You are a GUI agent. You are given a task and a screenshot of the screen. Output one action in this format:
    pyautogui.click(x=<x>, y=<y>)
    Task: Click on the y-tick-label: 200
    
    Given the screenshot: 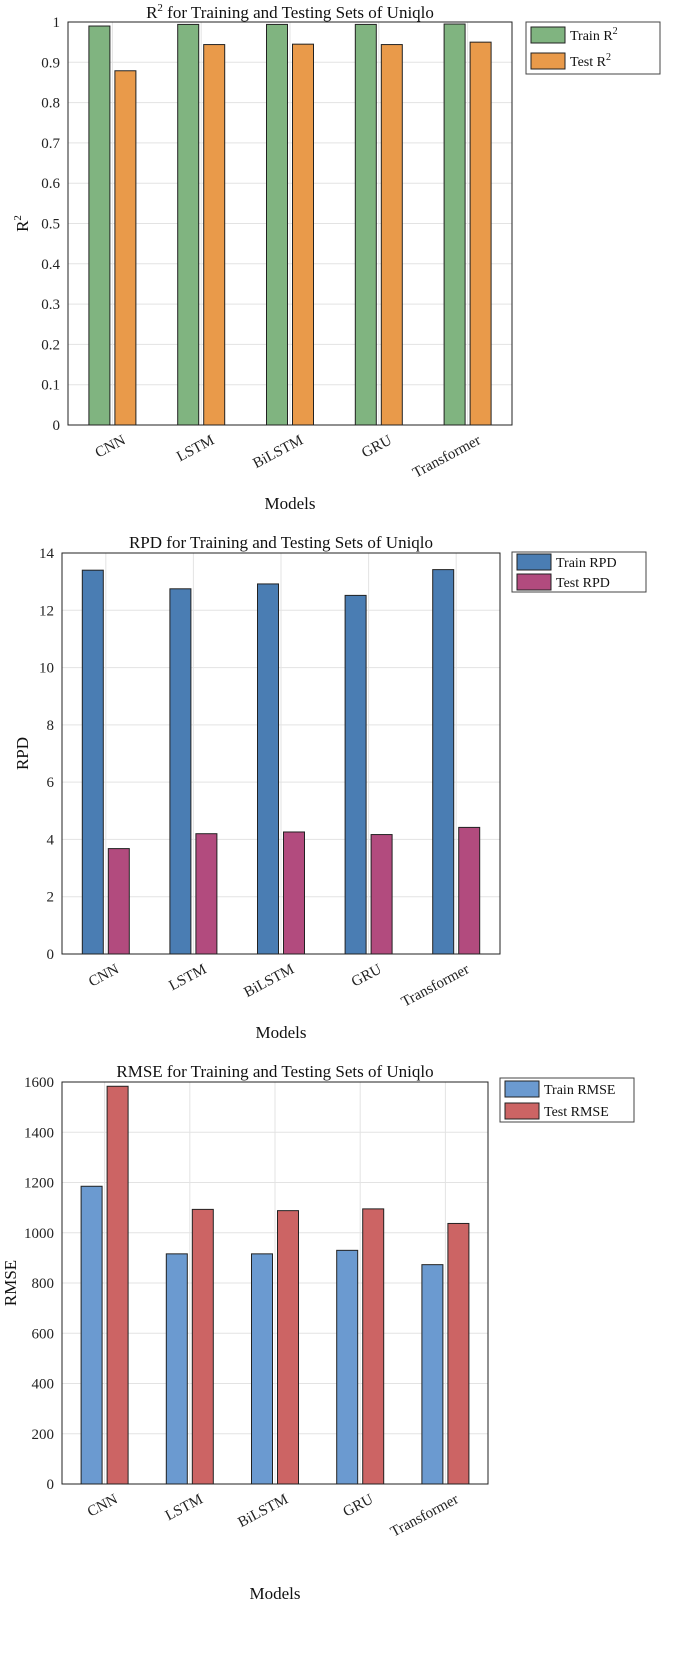 What is the action you would take?
    pyautogui.click(x=43, y=1435)
    